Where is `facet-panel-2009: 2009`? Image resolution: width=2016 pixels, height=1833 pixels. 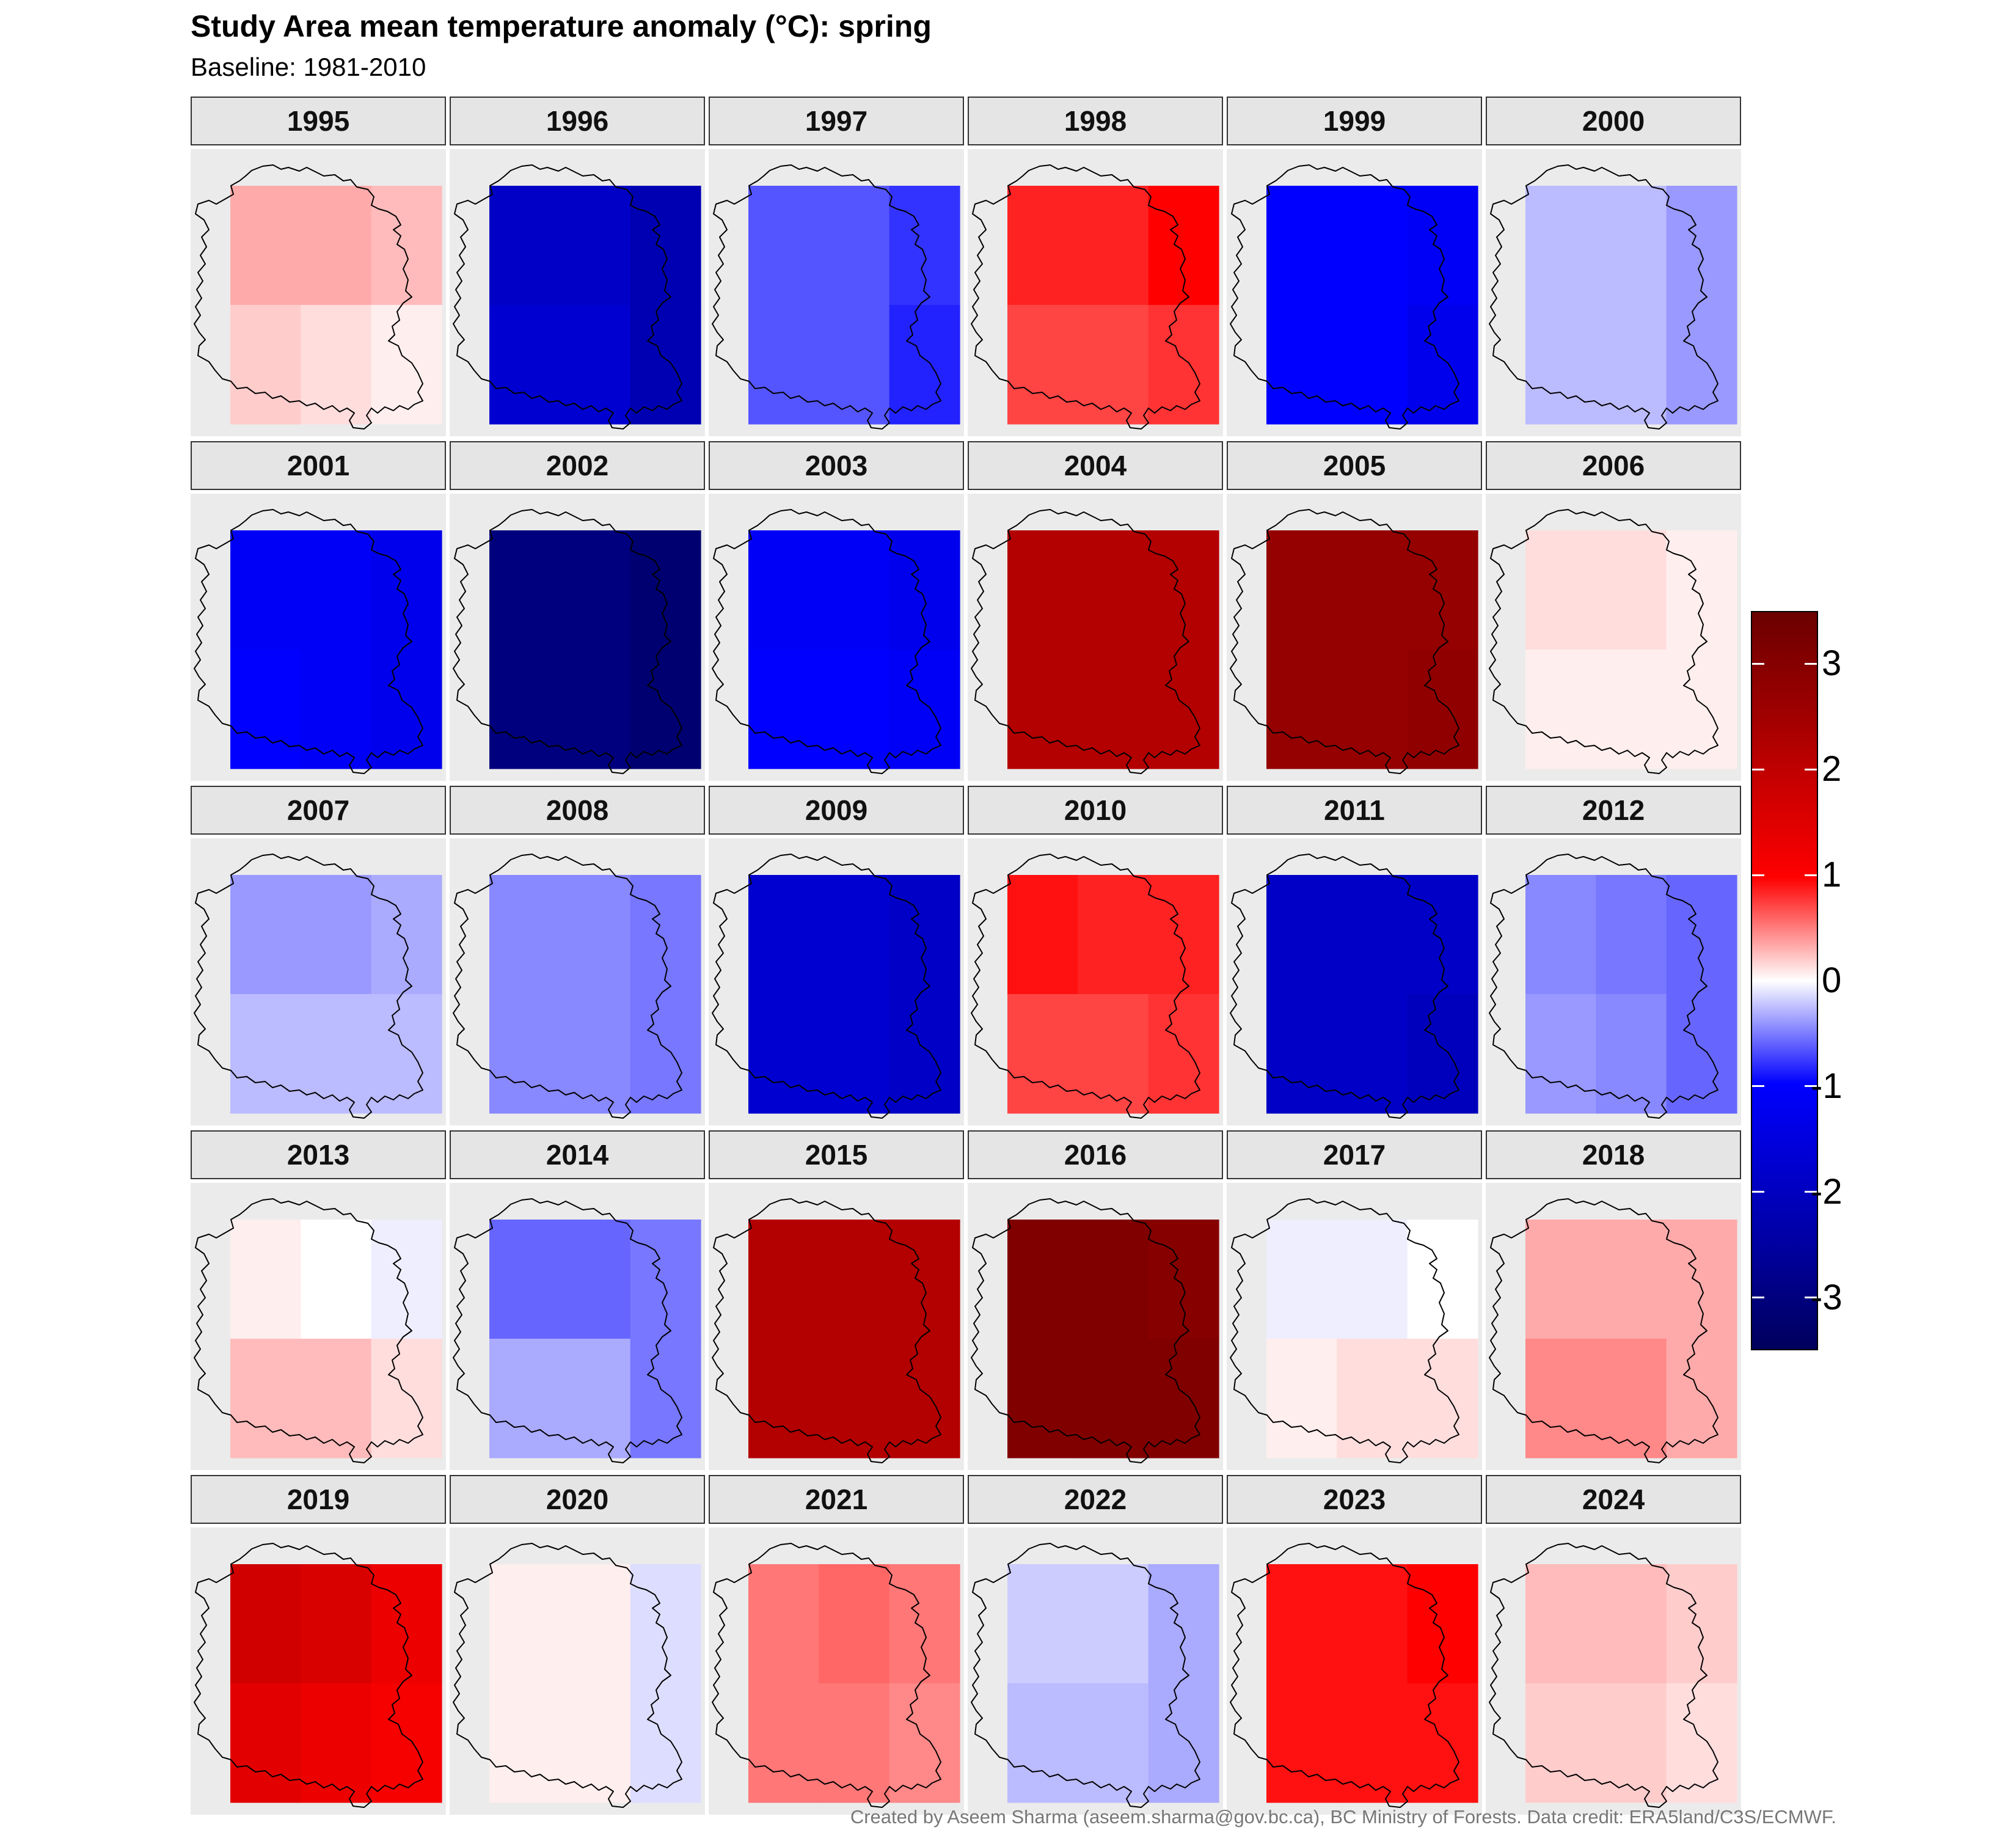
facet-panel-2009: 2009 is located at coordinates (836, 955).